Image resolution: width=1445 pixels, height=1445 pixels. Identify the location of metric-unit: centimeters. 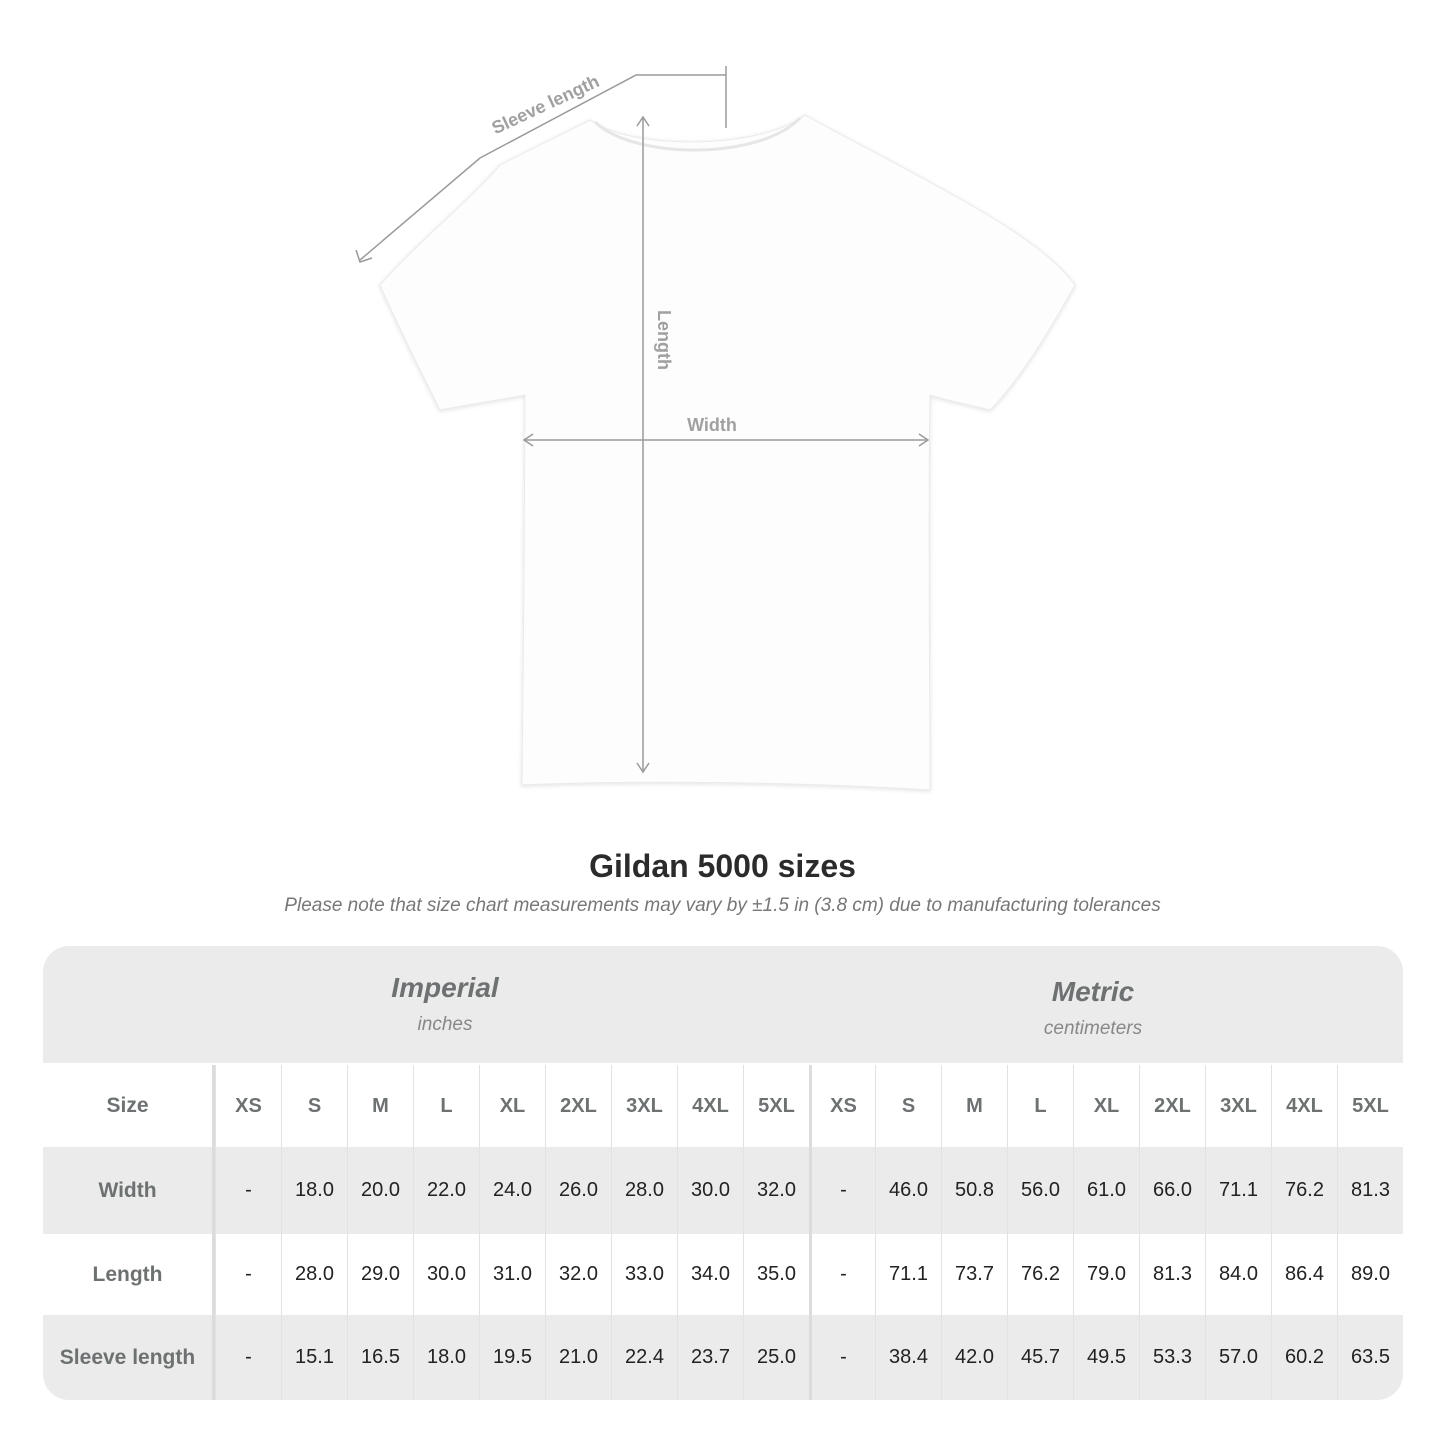
(1093, 1028).